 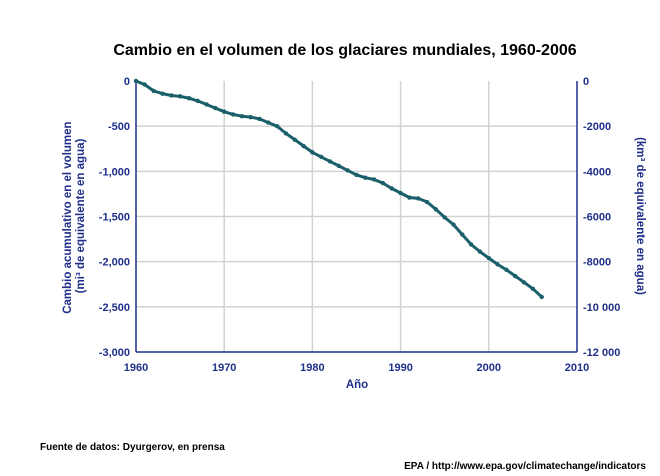 I want to click on x-tick-label: 1980, so click(x=312, y=368).